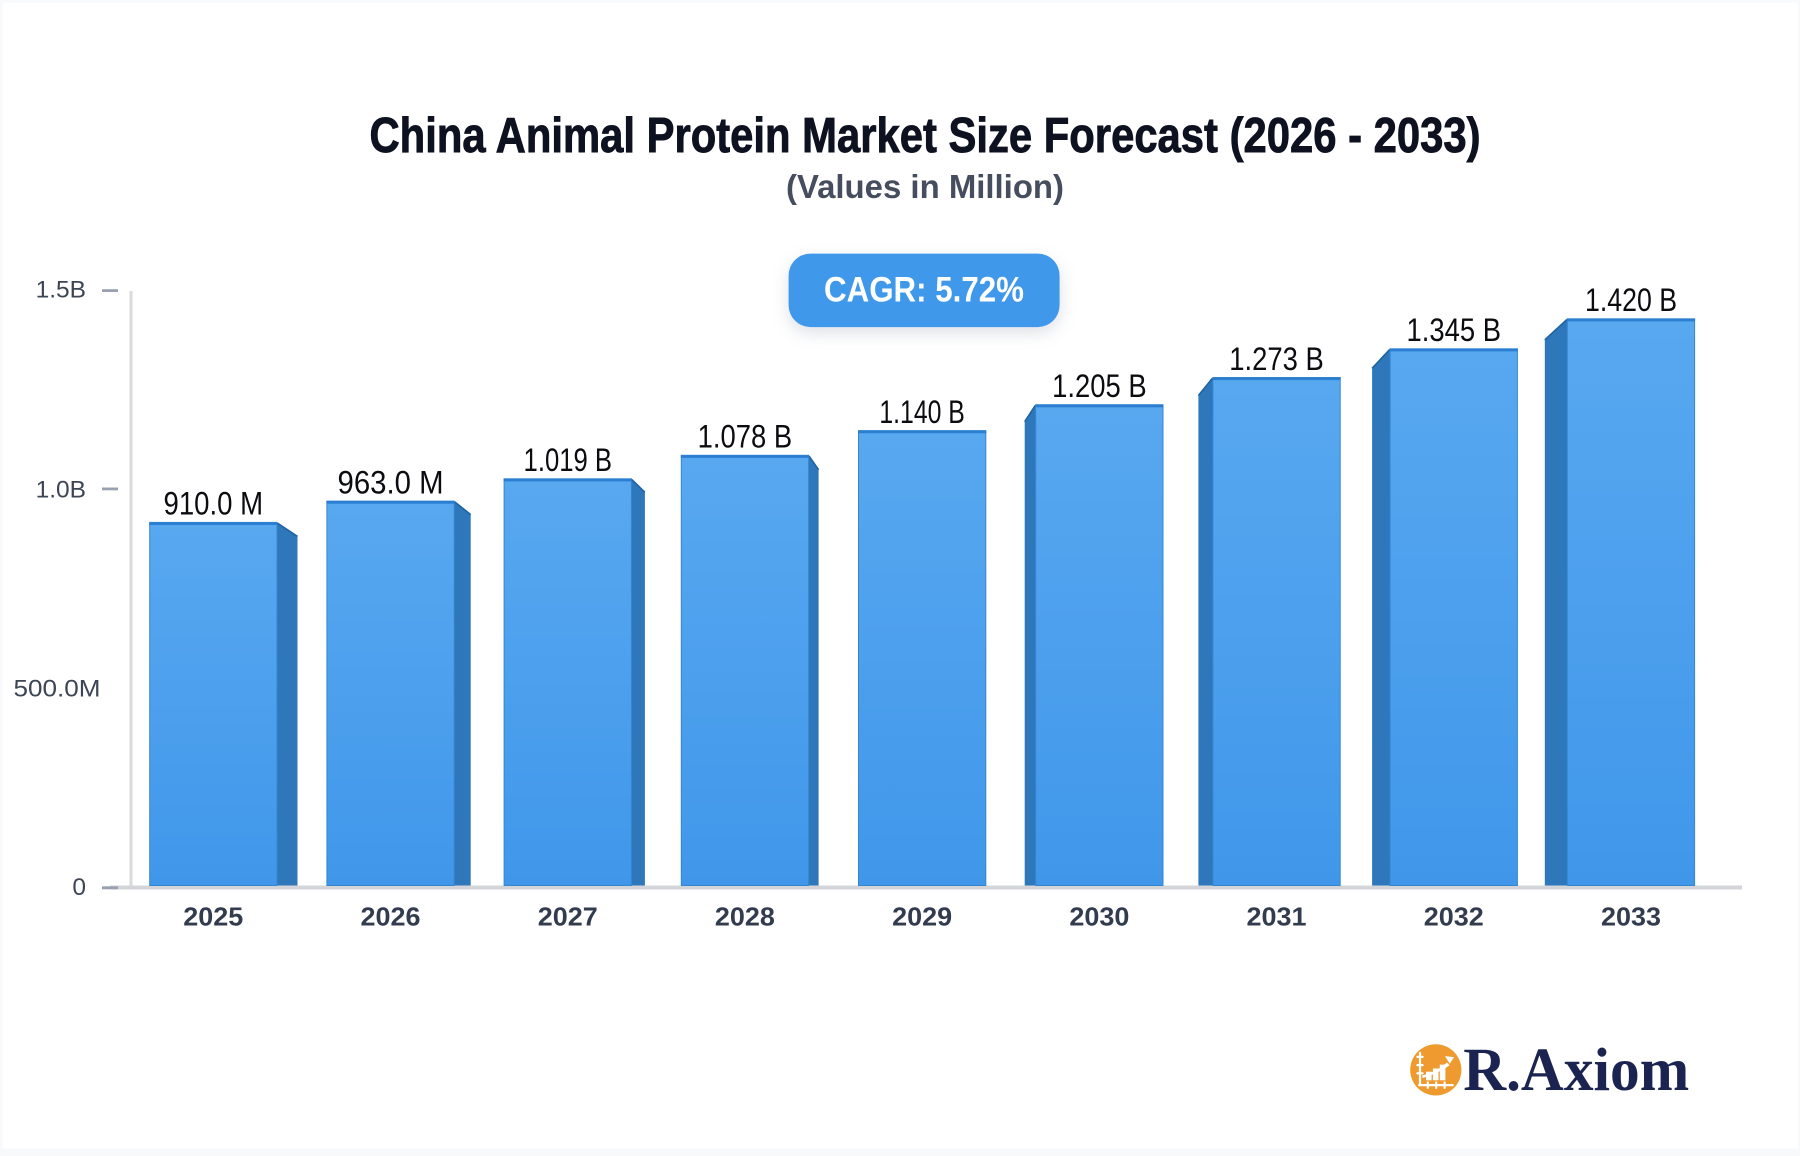  I want to click on svg-text: R.Axiom, so click(1576, 1070).